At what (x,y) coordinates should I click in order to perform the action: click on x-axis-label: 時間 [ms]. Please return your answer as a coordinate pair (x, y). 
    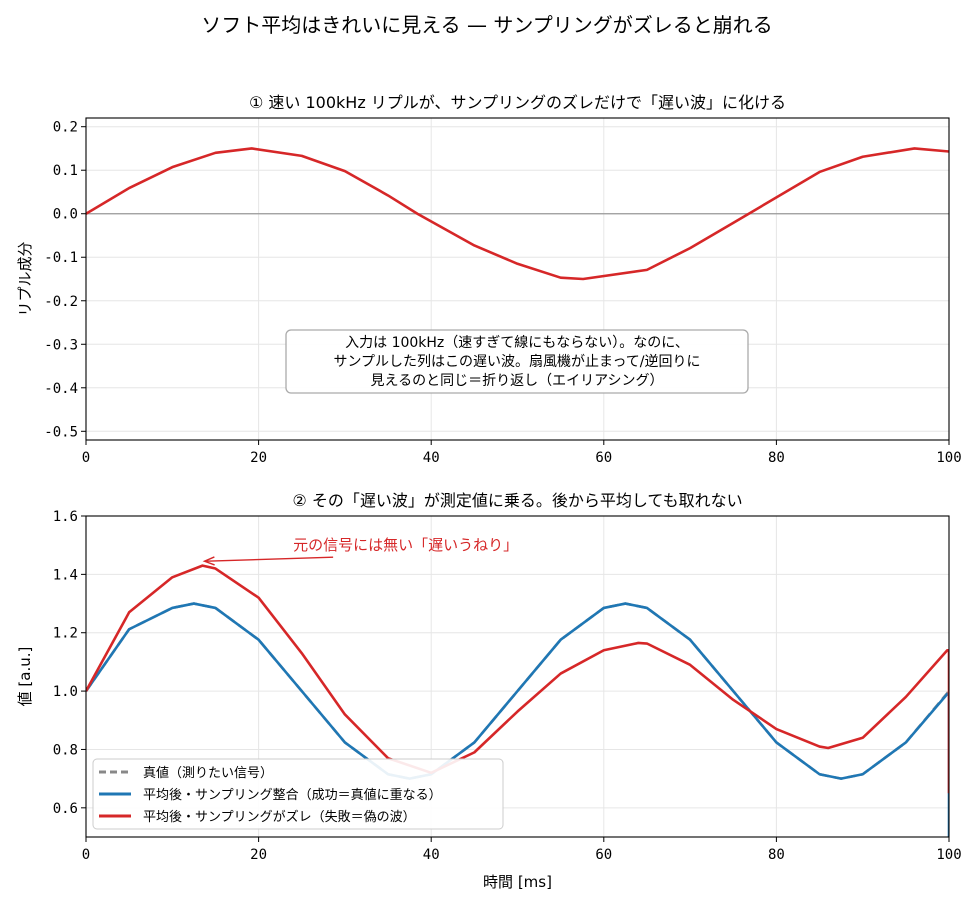
    Looking at the image, I should click on (517, 882).